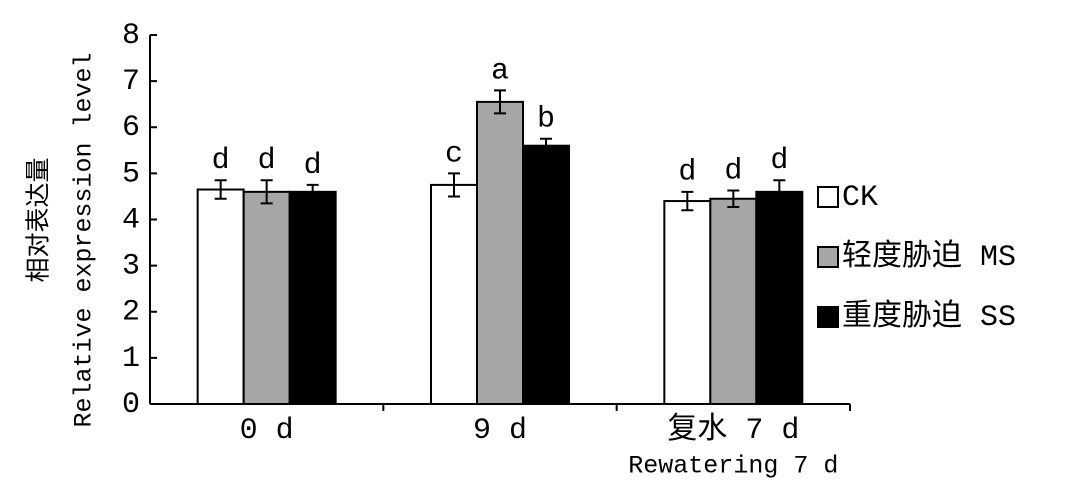 This screenshot has width=1070, height=498. I want to click on y-tick-label: 2, so click(131, 313).